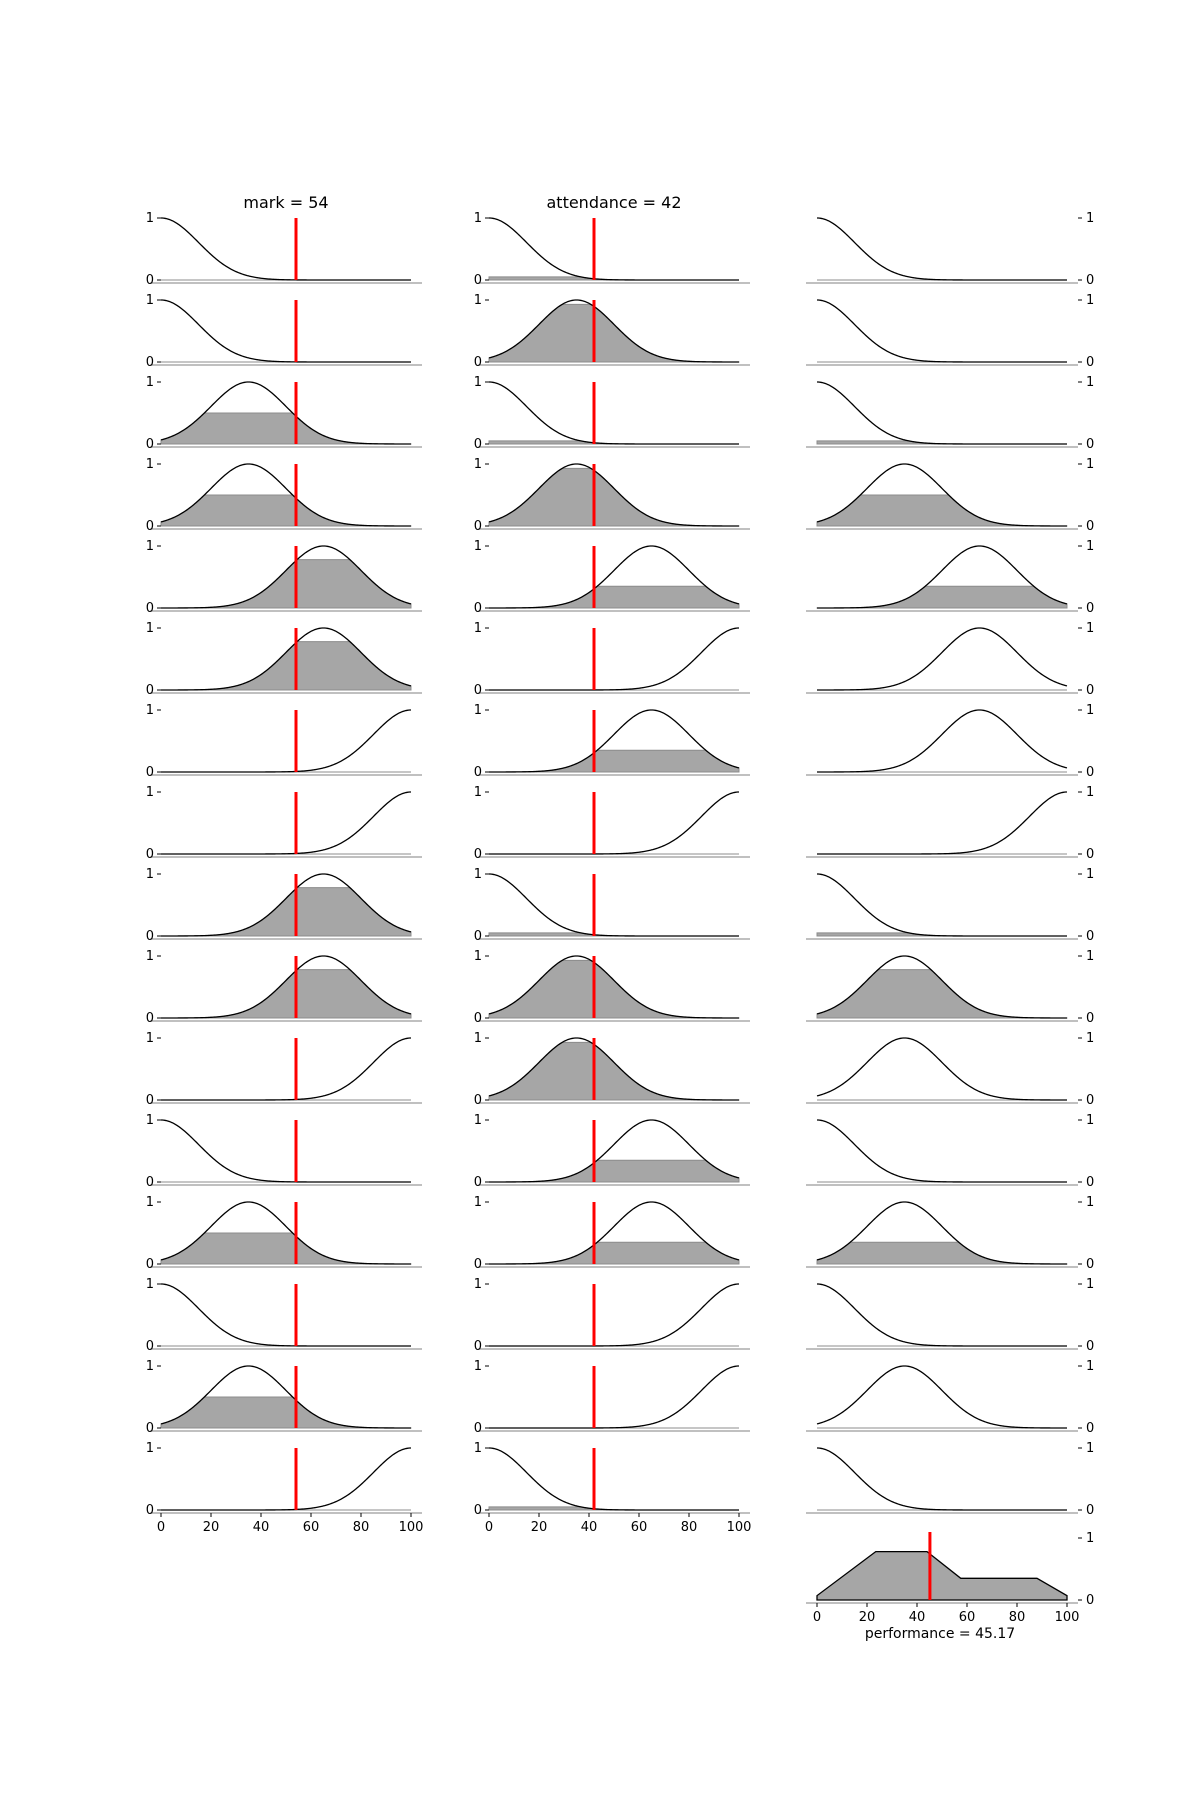 This screenshot has width=1200, height=1800. What do you see at coordinates (284, 1151) in the screenshot?
I see `panel-c0-r11: 01` at bounding box center [284, 1151].